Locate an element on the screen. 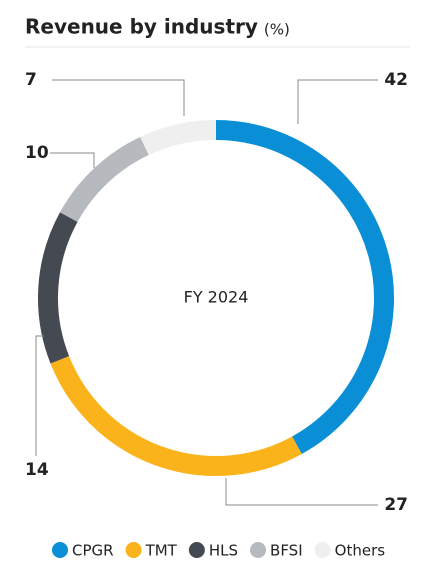 This screenshot has width=443, height=562. legend-label: HLS is located at coordinates (223, 551).